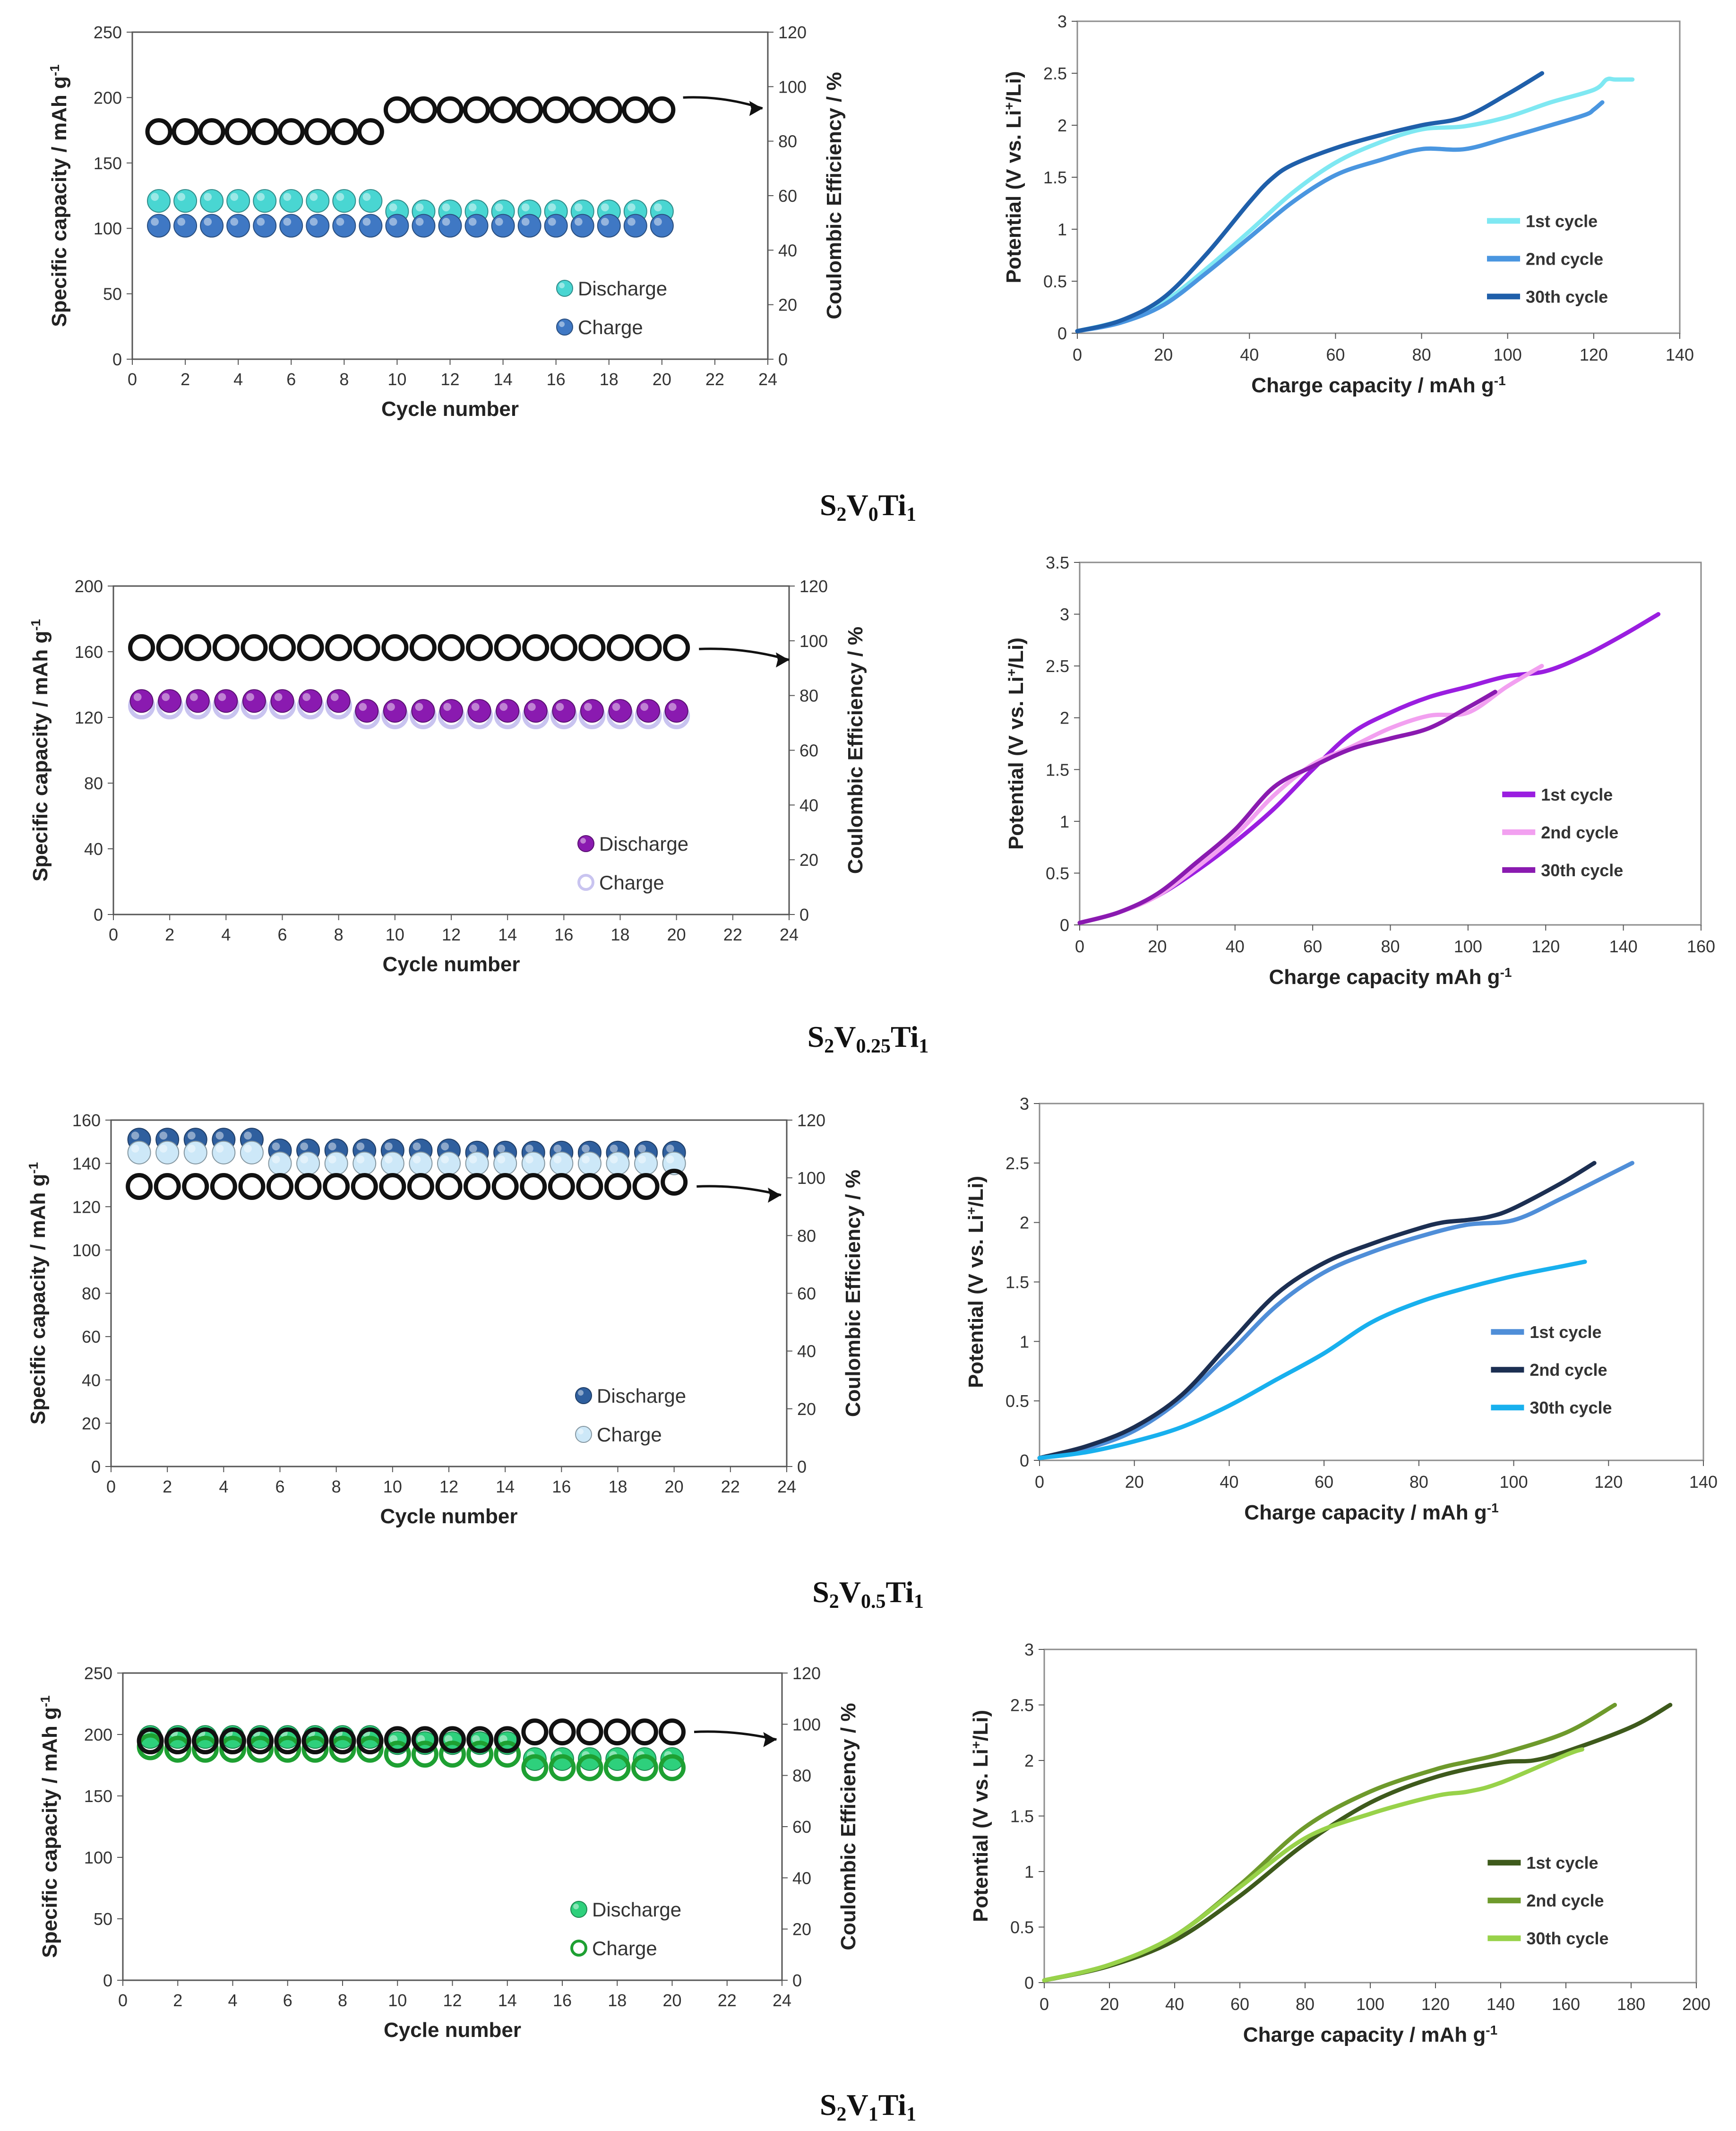 The height and width of the screenshot is (2131, 1736). Describe the element at coordinates (1418, 1482) in the screenshot. I see `x-tick-label: 80` at that location.